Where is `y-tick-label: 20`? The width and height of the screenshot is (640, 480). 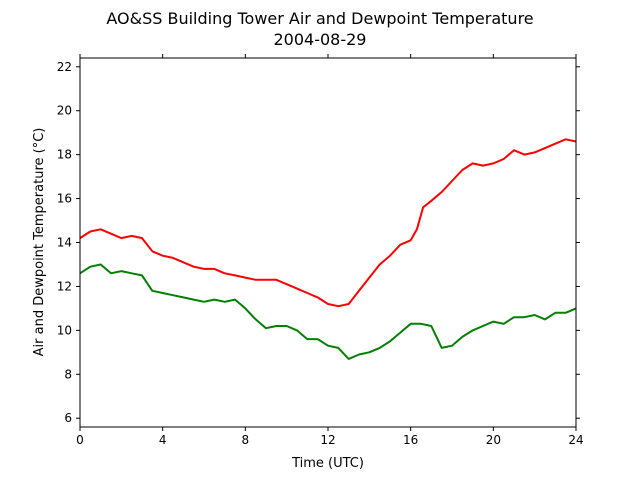
y-tick-label: 20 is located at coordinates (64, 111).